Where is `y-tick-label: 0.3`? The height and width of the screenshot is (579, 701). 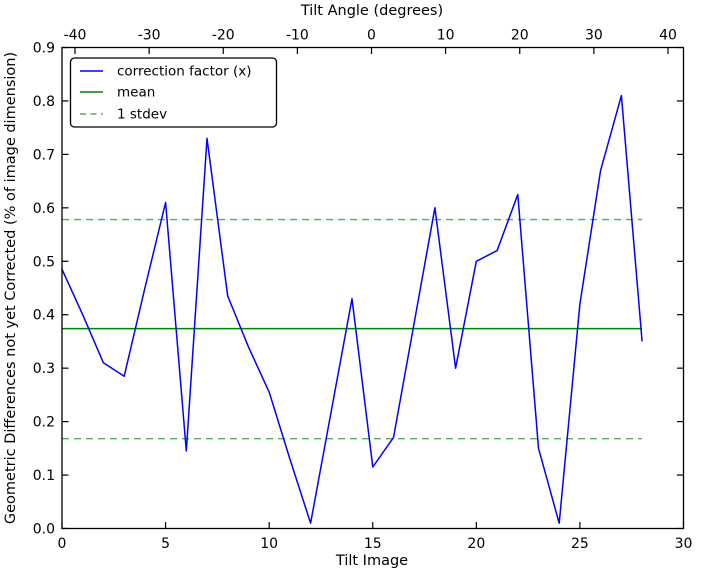 y-tick-label: 0.3 is located at coordinates (44, 369).